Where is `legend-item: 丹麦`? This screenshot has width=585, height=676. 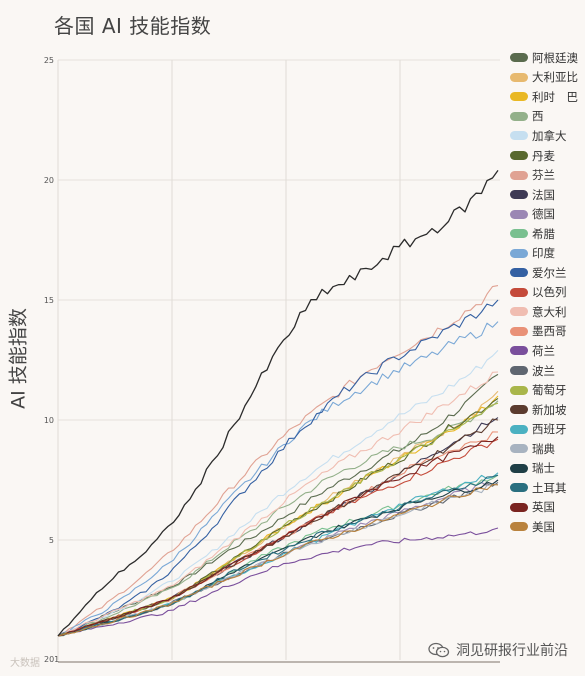 legend-item: 丹麦 is located at coordinates (547, 156).